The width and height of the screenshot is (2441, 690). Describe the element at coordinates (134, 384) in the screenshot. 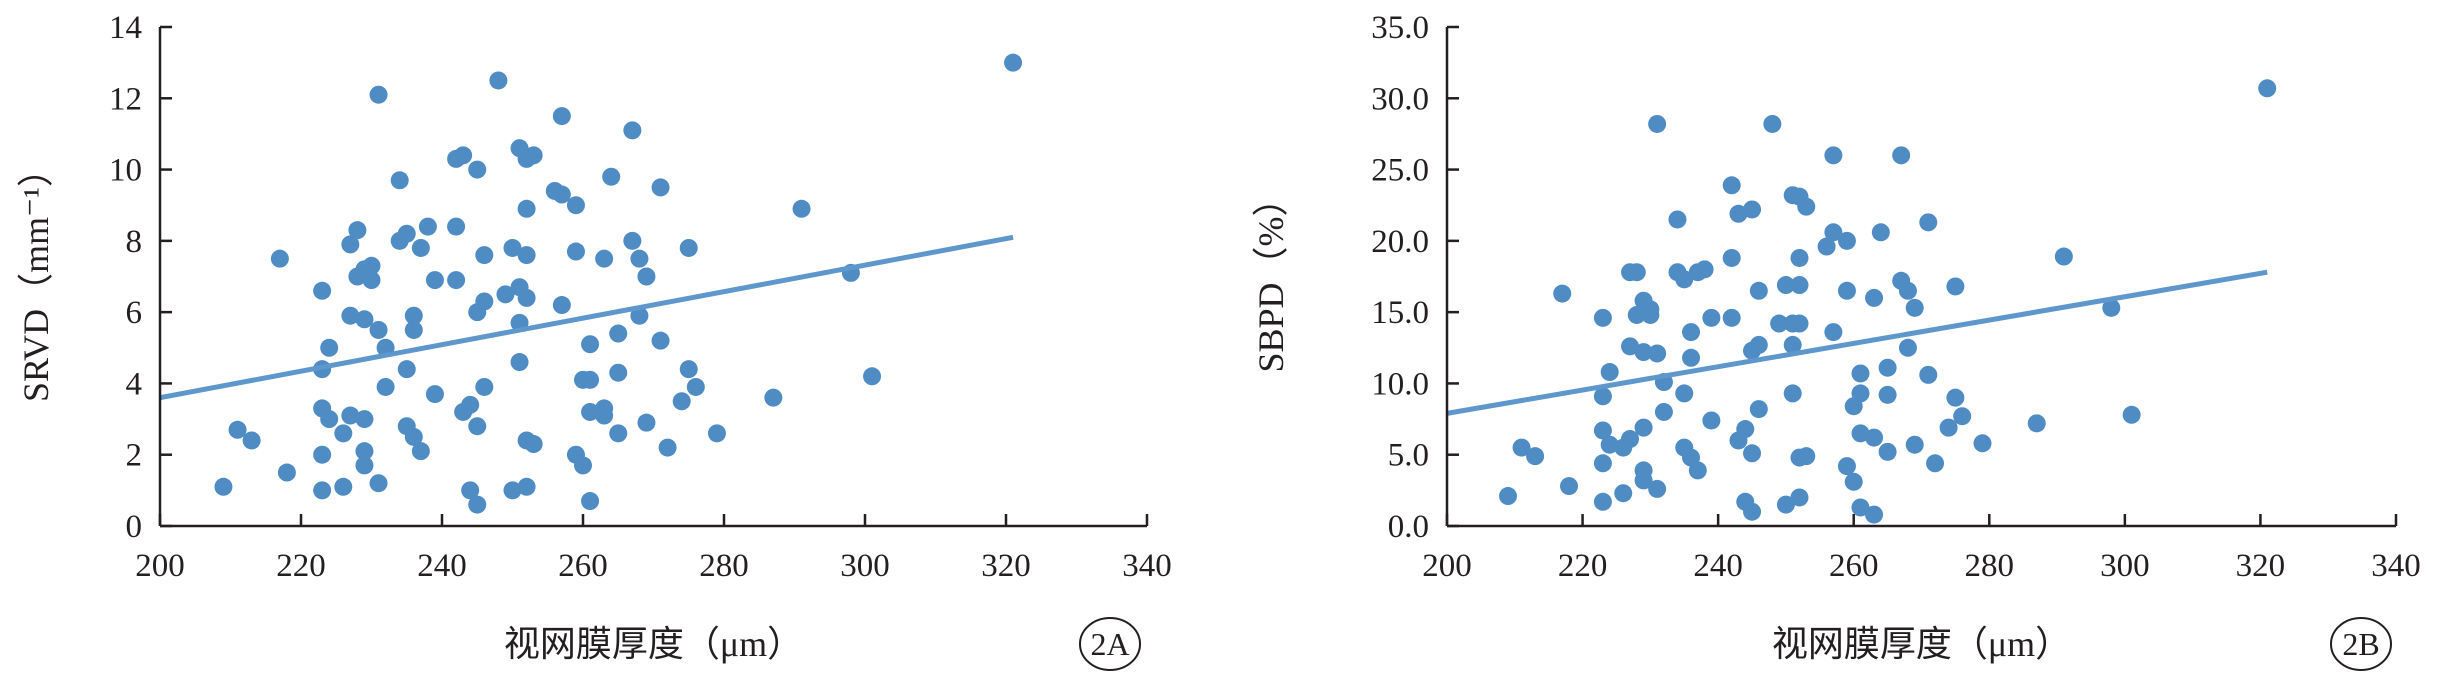

I see `y-tick-label: 4` at that location.